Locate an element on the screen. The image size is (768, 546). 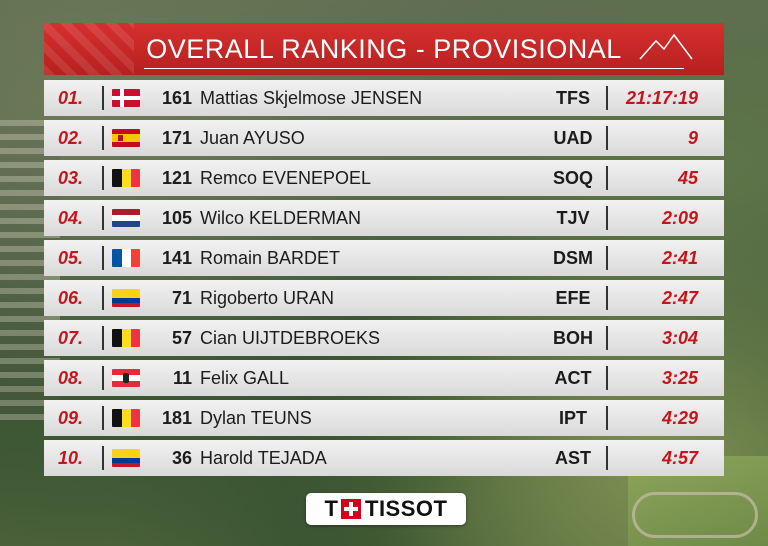
ranking-row: 10. 36 Harold TEJADA AST 4:57 is located at coordinates (384, 458).